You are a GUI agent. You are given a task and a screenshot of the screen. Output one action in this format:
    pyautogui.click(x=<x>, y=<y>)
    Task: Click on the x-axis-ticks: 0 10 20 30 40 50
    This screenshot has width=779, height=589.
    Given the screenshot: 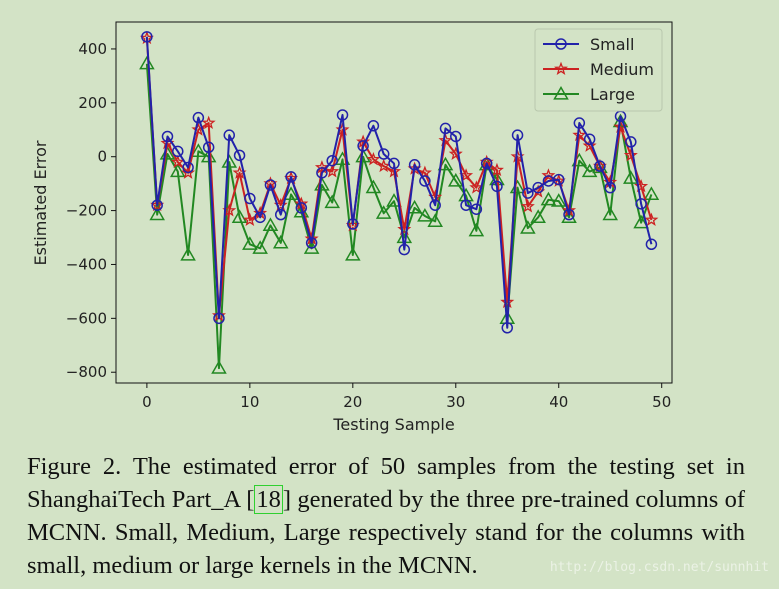 What is the action you would take?
    pyautogui.click(x=406, y=397)
    